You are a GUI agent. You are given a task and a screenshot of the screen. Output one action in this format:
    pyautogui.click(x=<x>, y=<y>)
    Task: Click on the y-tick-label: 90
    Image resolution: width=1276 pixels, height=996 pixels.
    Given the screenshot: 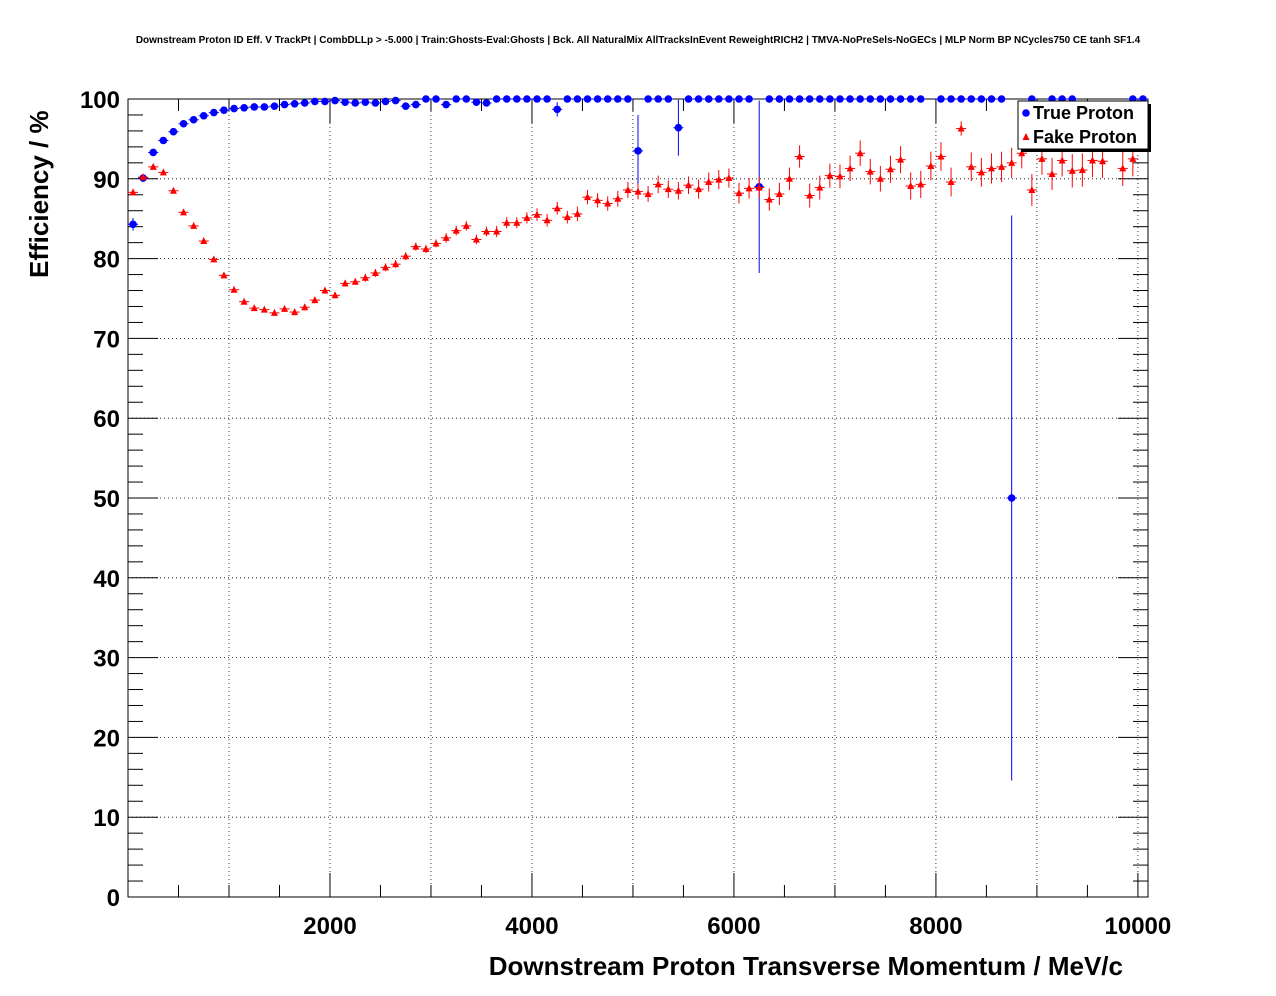 What is the action you would take?
    pyautogui.click(x=106, y=180)
    